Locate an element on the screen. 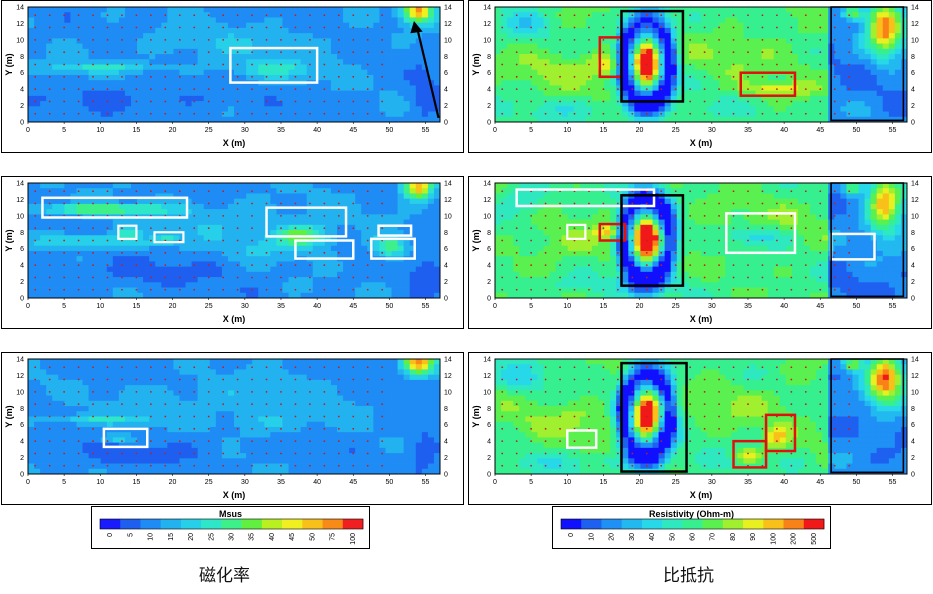 This screenshot has height=594, width=933. y-axis-label: Y (m) is located at coordinates (9, 240).